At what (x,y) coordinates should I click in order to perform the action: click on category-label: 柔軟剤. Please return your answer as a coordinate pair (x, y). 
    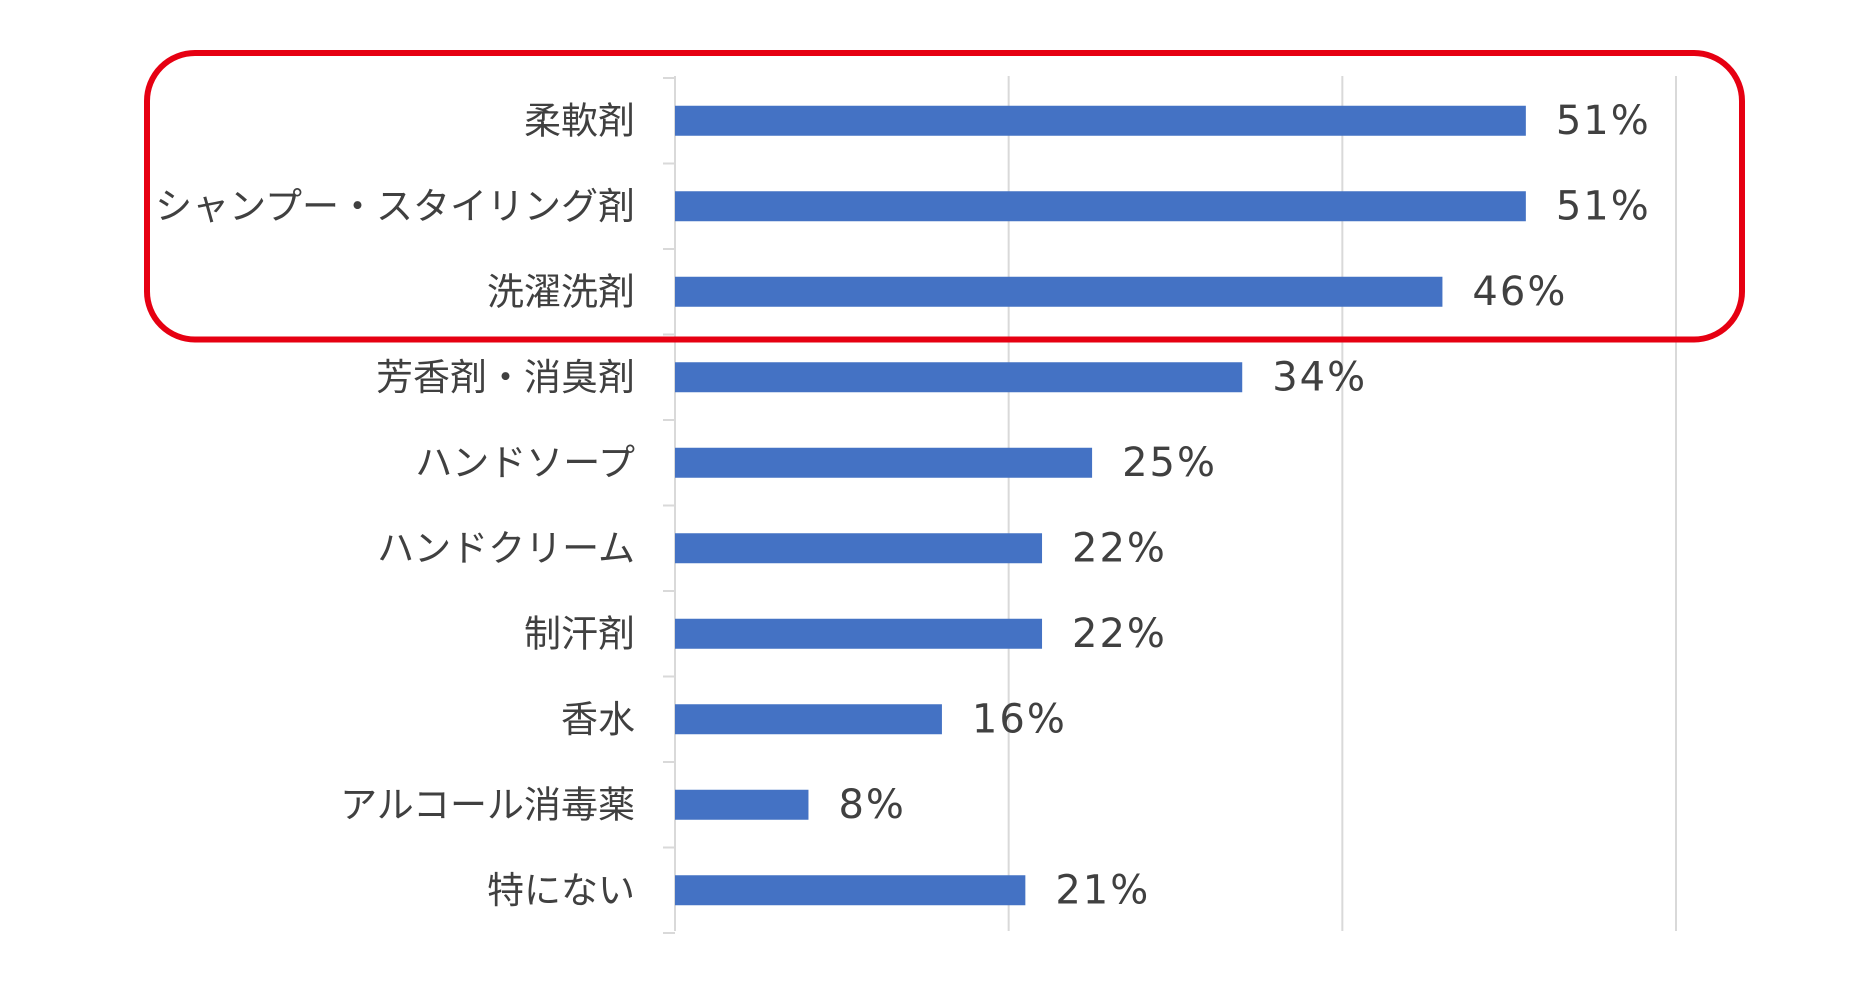
    Looking at the image, I should click on (579, 120).